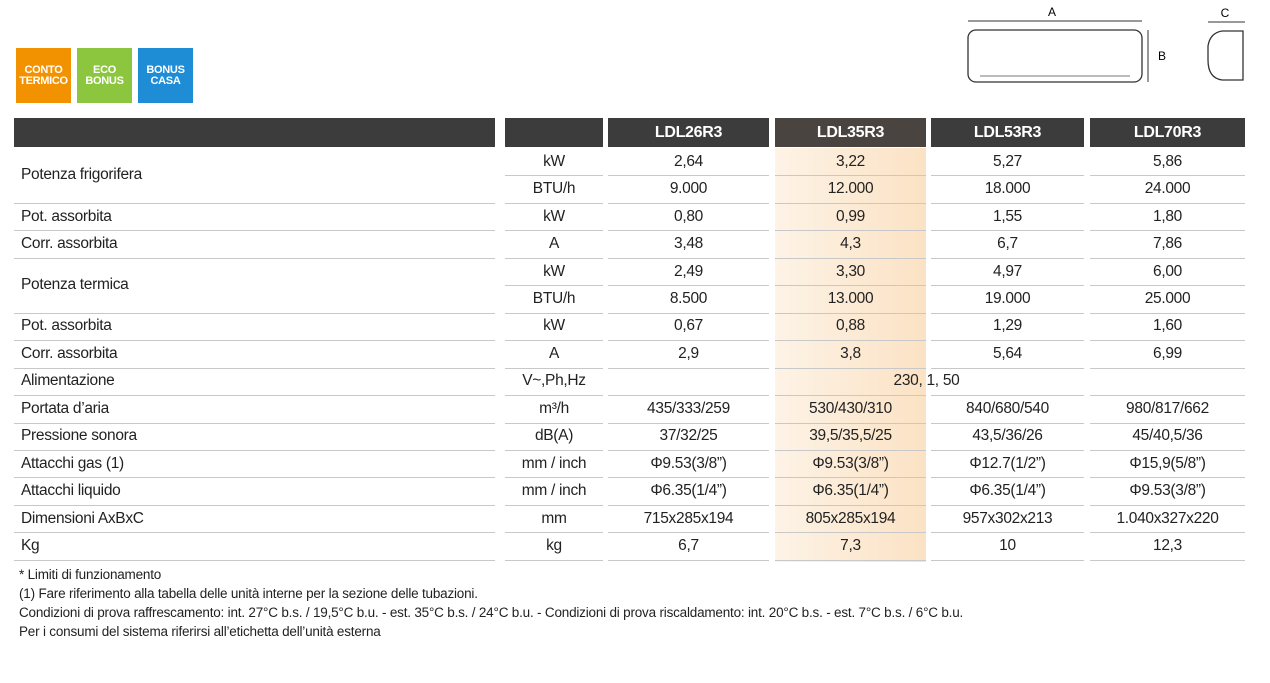 This screenshot has height=683, width=1270. I want to click on value: 0,67, so click(688, 326).